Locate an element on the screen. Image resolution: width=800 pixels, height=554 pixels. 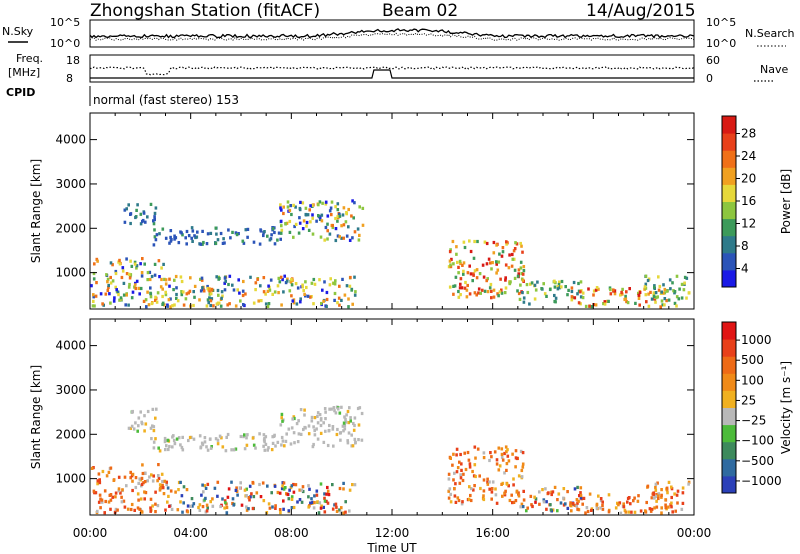
colorbar-tick-label: 8 is located at coordinates (745, 246).